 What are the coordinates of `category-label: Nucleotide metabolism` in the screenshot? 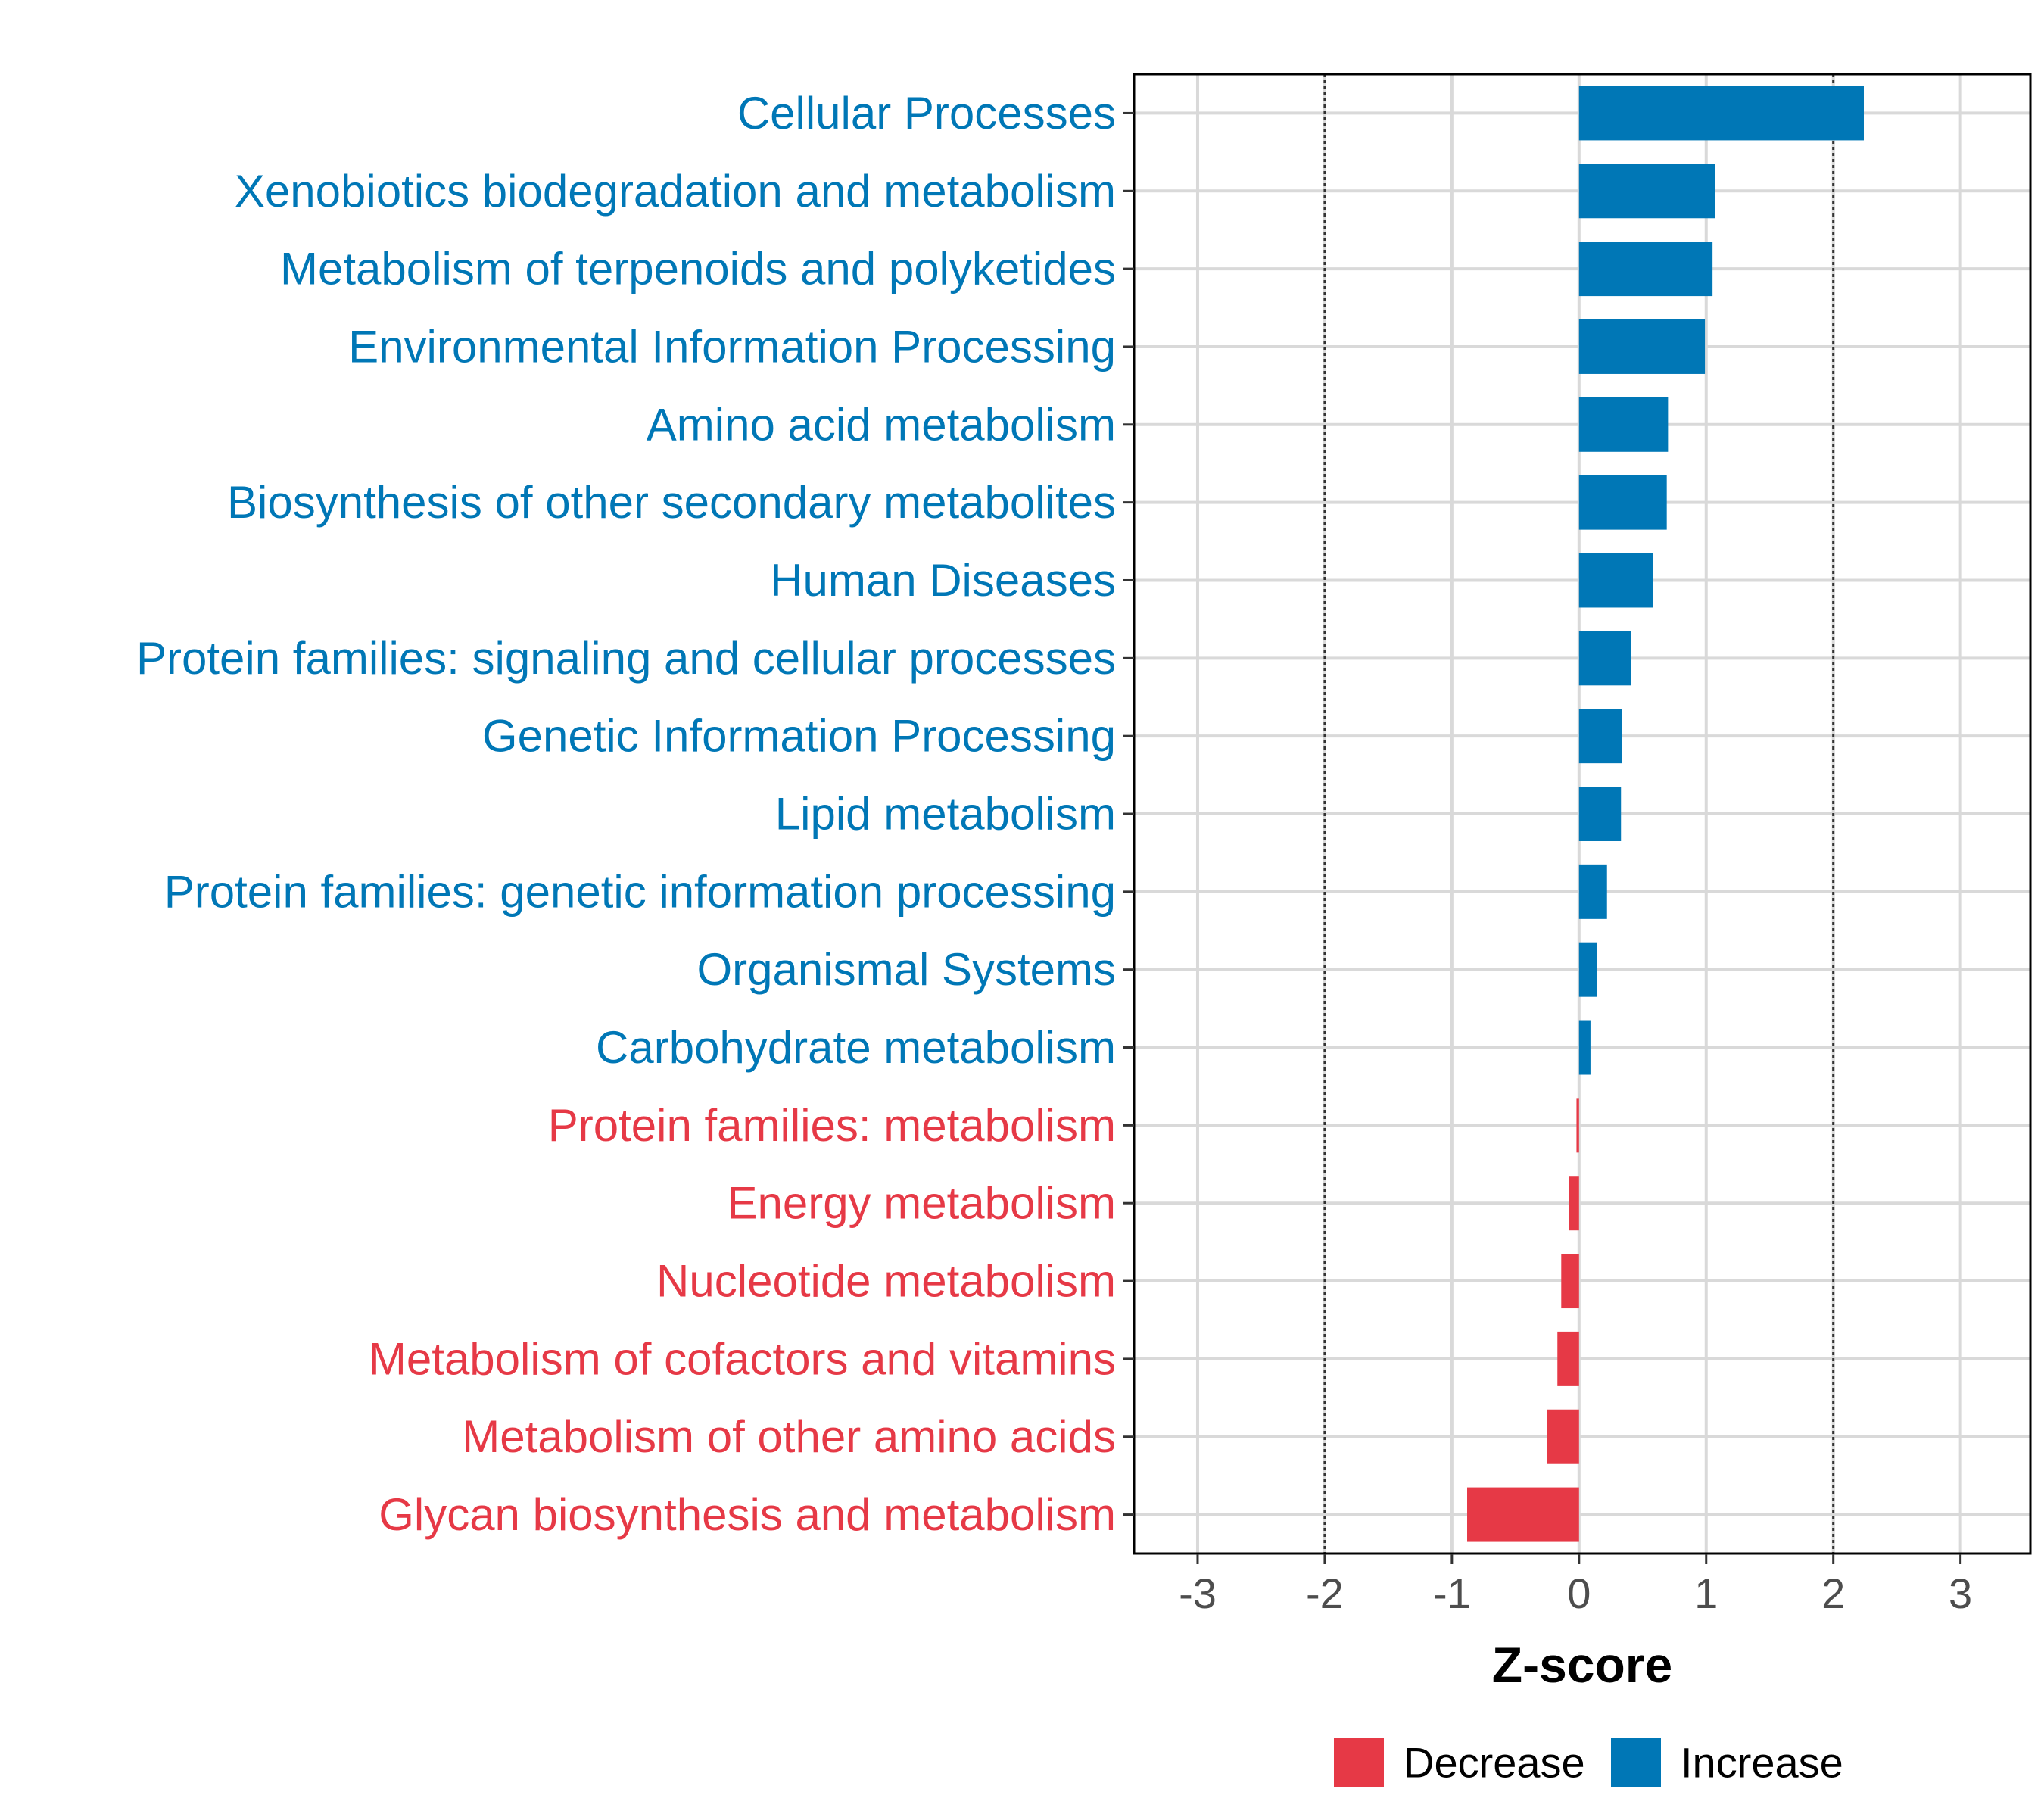 It's located at (886, 1281).